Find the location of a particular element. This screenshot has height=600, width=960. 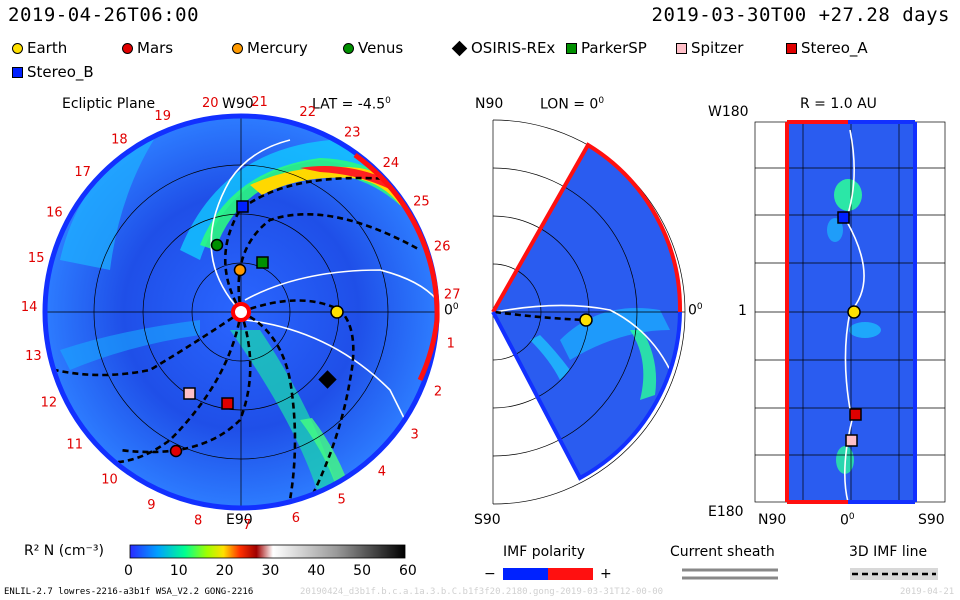

day-tick-label: 27 is located at coordinates (452, 295).